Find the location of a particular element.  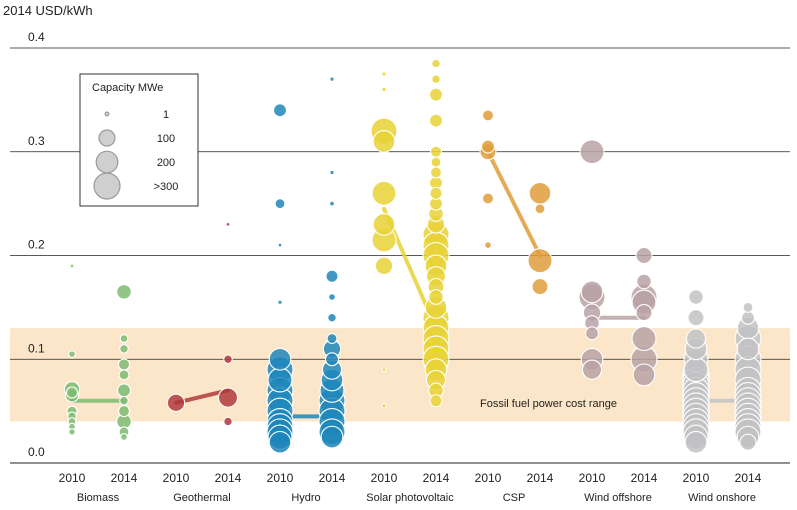

legend-label: 200 is located at coordinates (166, 163).